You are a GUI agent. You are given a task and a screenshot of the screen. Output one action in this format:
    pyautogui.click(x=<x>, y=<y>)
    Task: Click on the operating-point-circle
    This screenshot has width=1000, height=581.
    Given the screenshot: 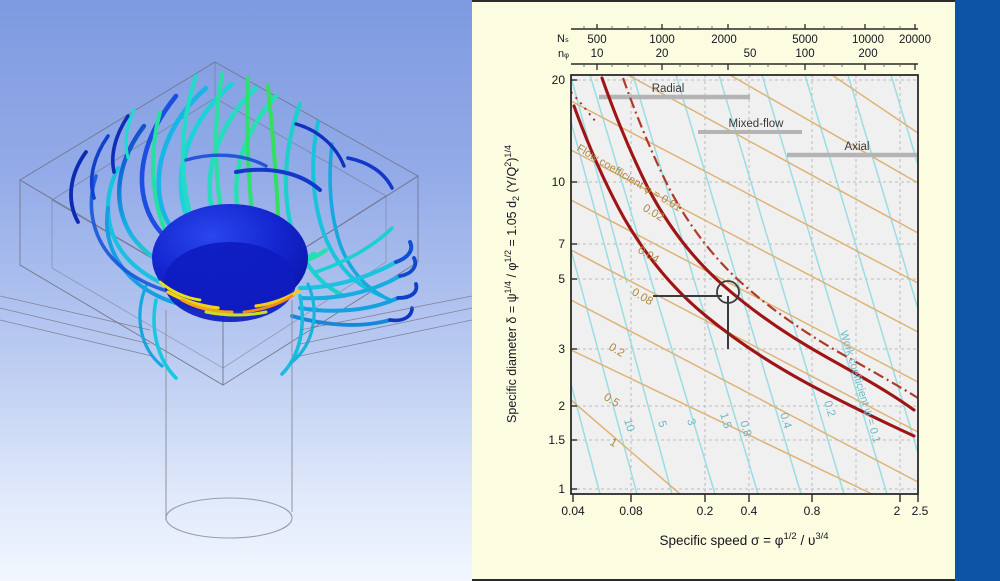 What is the action you would take?
    pyautogui.click(x=728, y=292)
    